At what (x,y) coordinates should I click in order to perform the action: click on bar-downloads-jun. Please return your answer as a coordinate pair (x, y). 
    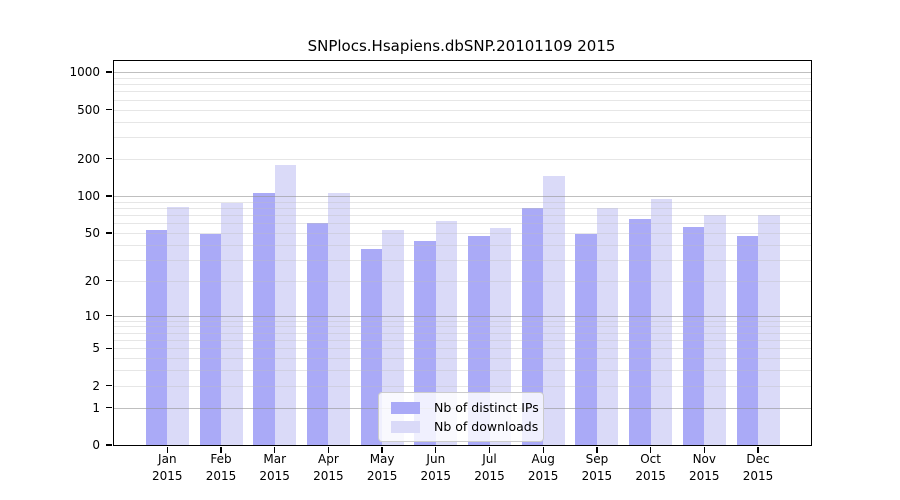
    Looking at the image, I should click on (446, 332).